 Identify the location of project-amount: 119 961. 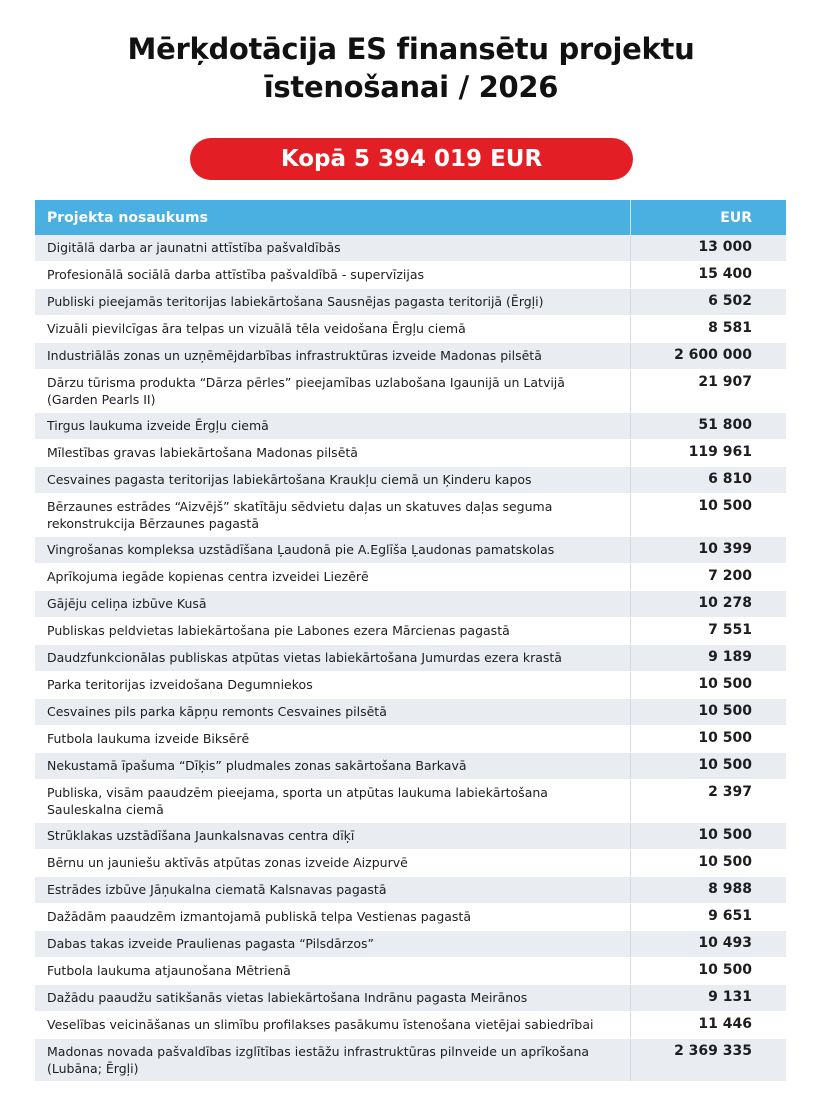
(708, 453).